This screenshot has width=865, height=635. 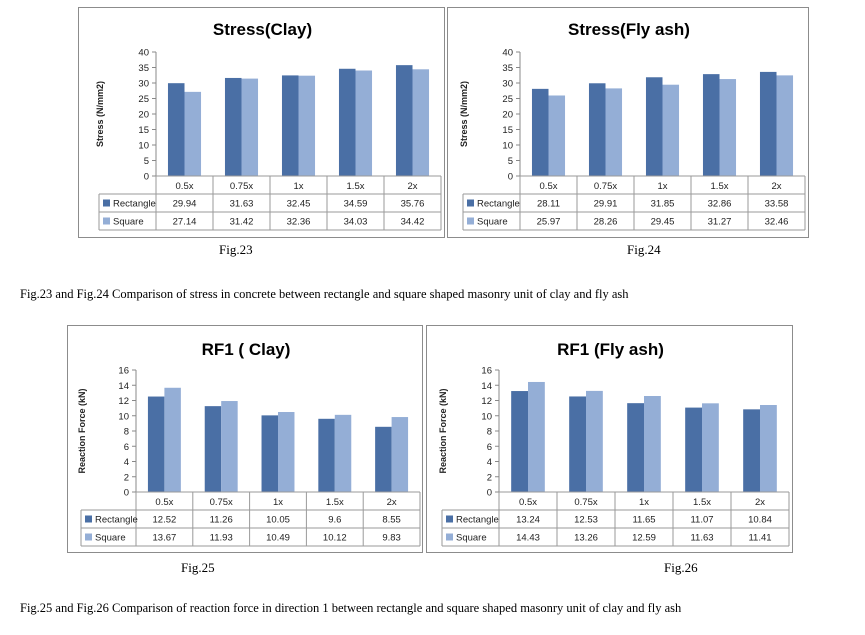 I want to click on y-tick-label: 16, so click(x=486, y=371).